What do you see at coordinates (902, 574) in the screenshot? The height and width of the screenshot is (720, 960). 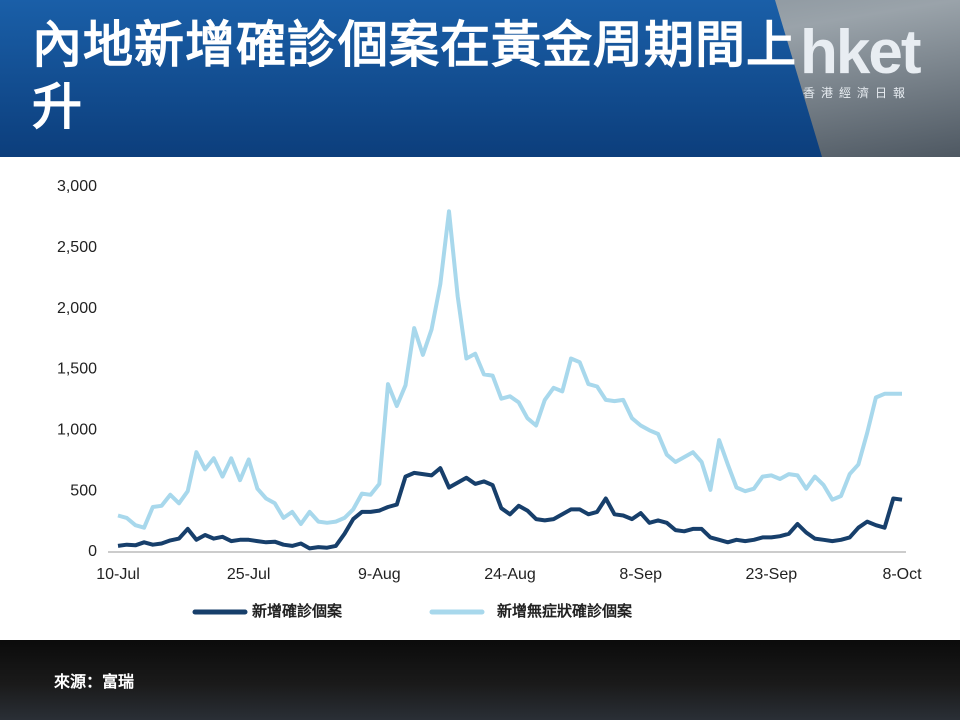 I see `x-tick-label: 8-Oct` at bounding box center [902, 574].